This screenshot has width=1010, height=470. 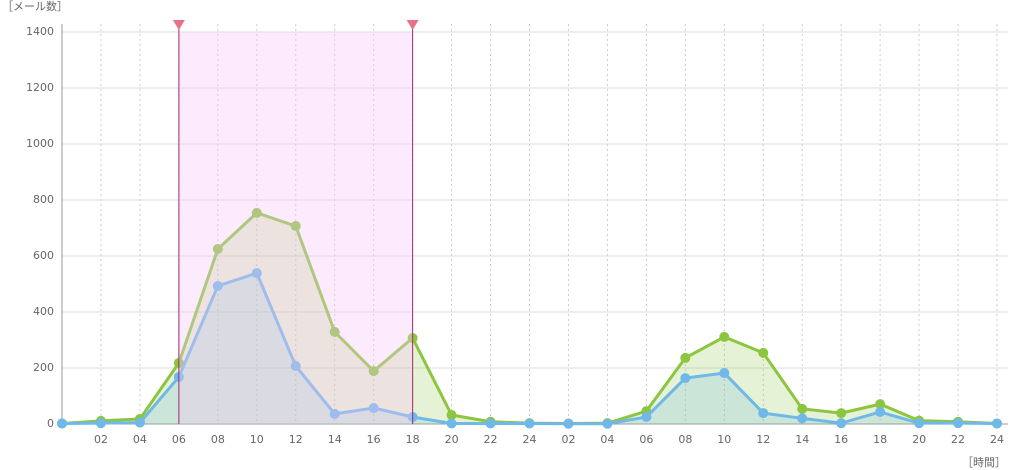 What do you see at coordinates (40, 143) in the screenshot?
I see `y-tick-label: 1000` at bounding box center [40, 143].